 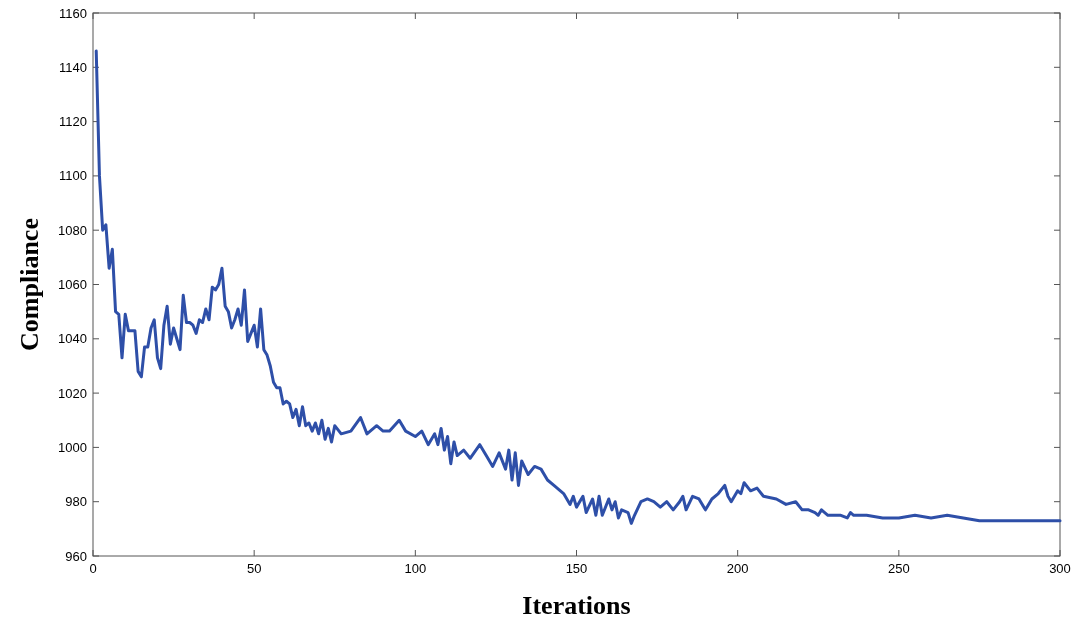 What do you see at coordinates (73, 176) in the screenshot?
I see `y-tick-label: 1100` at bounding box center [73, 176].